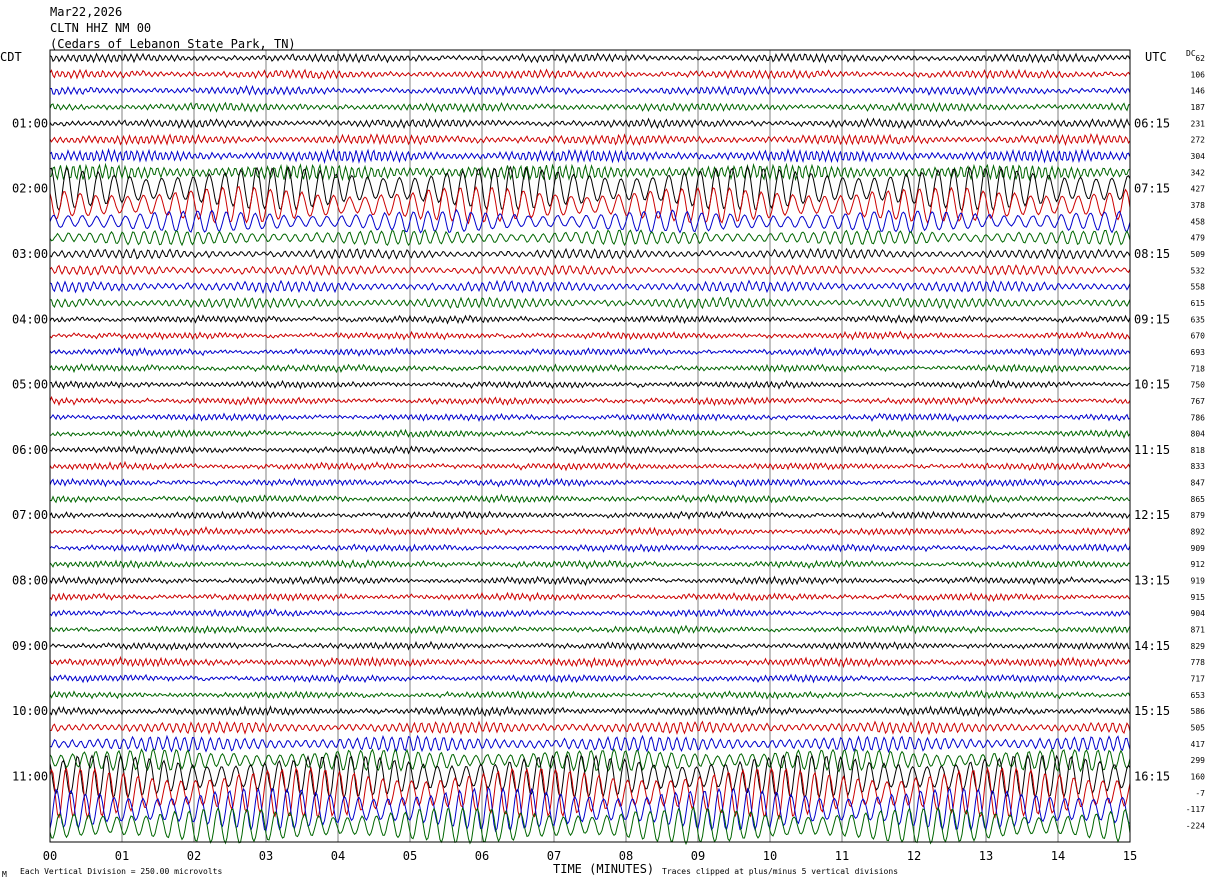 This screenshot has height=886, width=1210. I want to click on dc-offset-label: 479, so click(1198, 238).